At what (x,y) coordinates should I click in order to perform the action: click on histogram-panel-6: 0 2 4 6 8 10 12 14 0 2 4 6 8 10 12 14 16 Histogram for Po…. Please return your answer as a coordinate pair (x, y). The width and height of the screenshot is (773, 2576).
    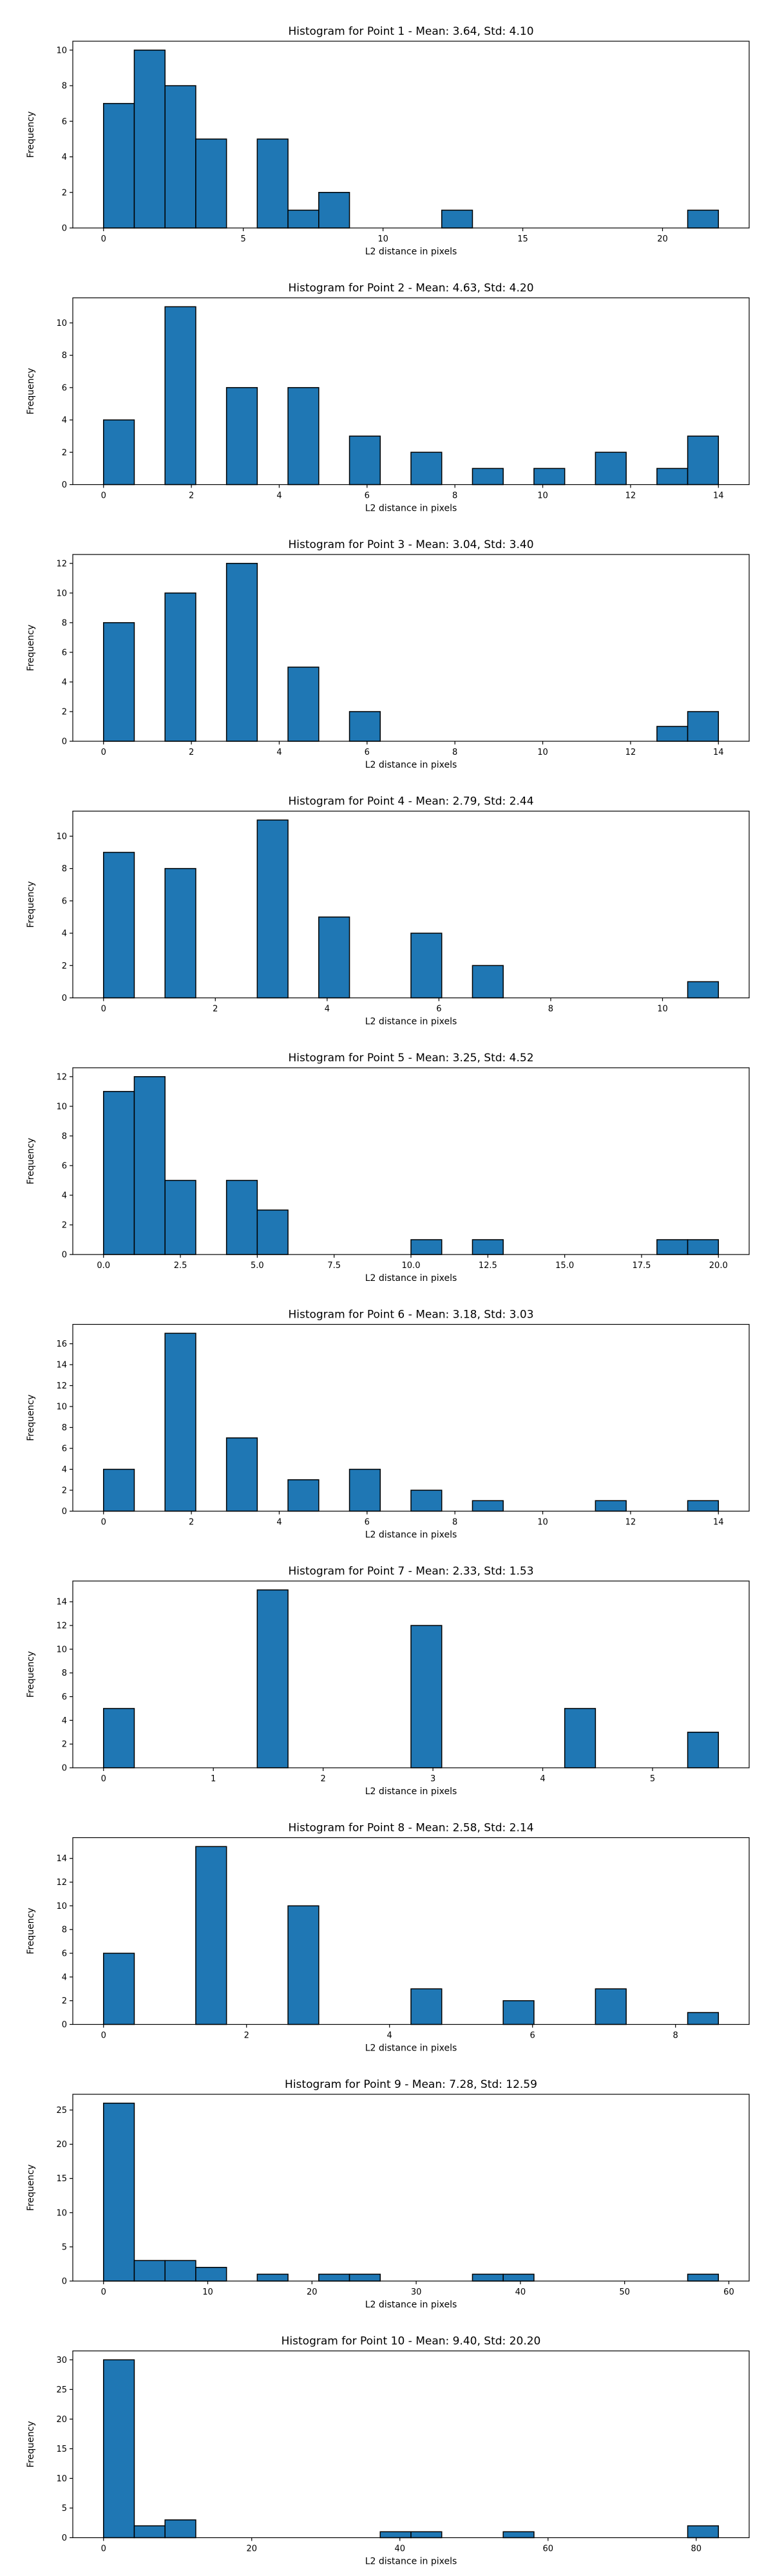
    Looking at the image, I should click on (388, 1424).